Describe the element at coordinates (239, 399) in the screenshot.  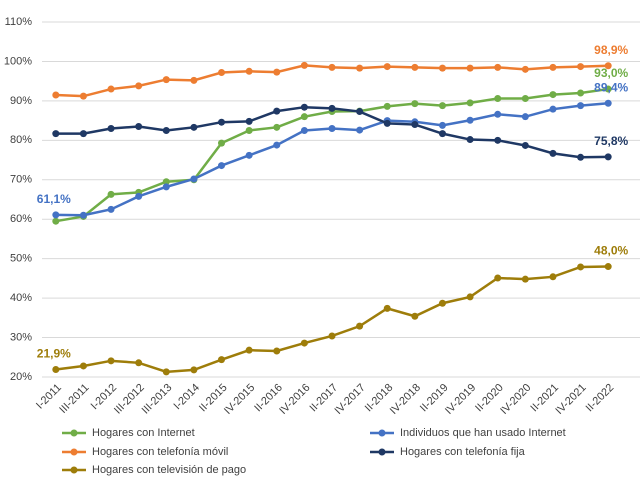
I see `x-tick-label: IV-2015` at that location.